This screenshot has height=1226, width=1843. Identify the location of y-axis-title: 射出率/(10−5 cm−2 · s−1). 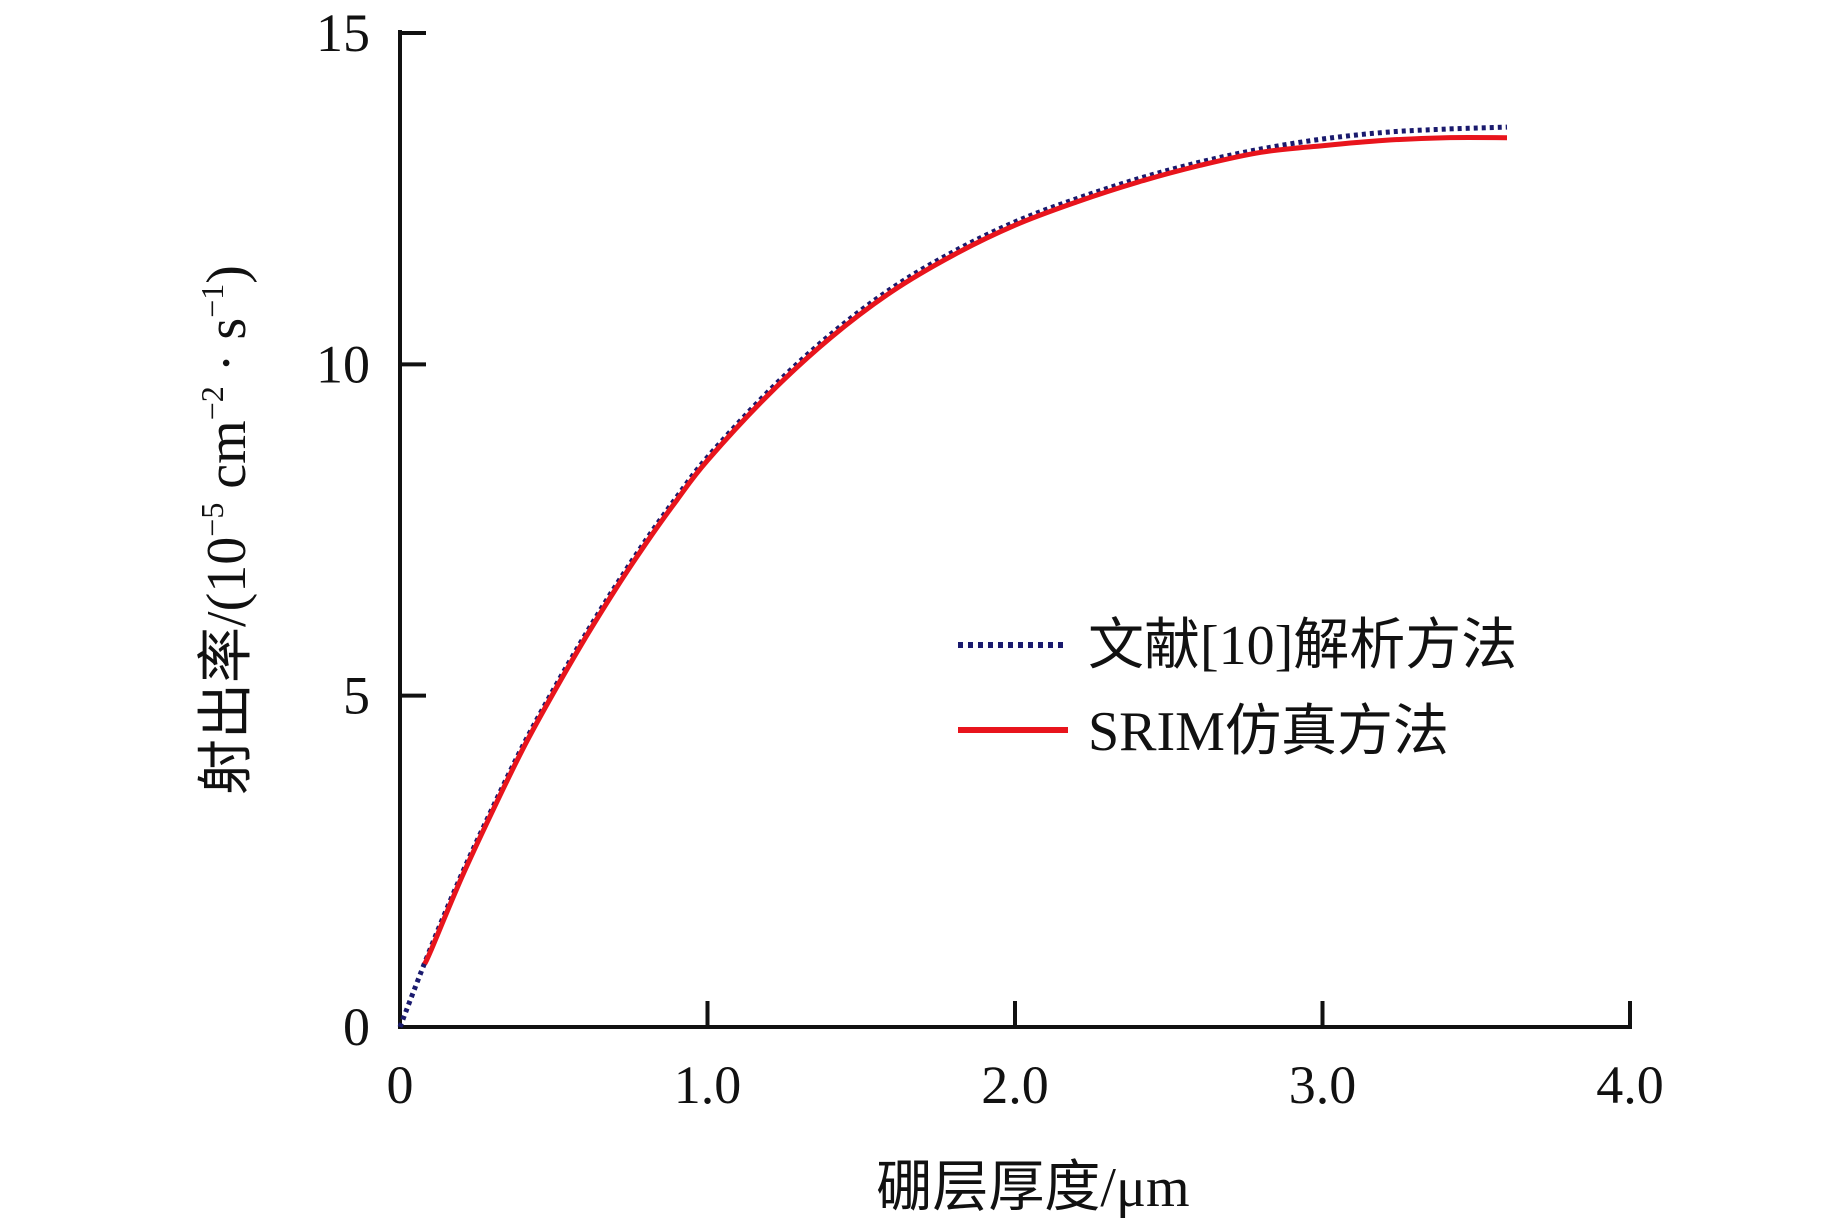
(226, 530).